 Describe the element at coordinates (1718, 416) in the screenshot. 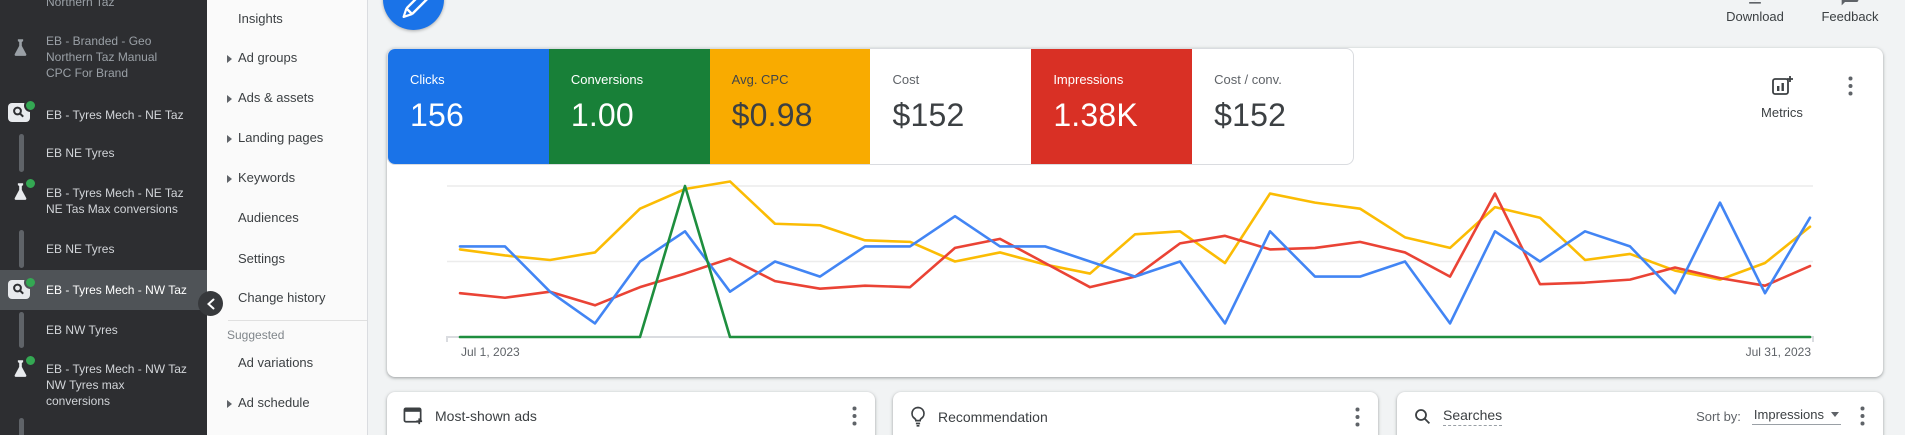

I see `sort-by-label: Sort by:` at that location.